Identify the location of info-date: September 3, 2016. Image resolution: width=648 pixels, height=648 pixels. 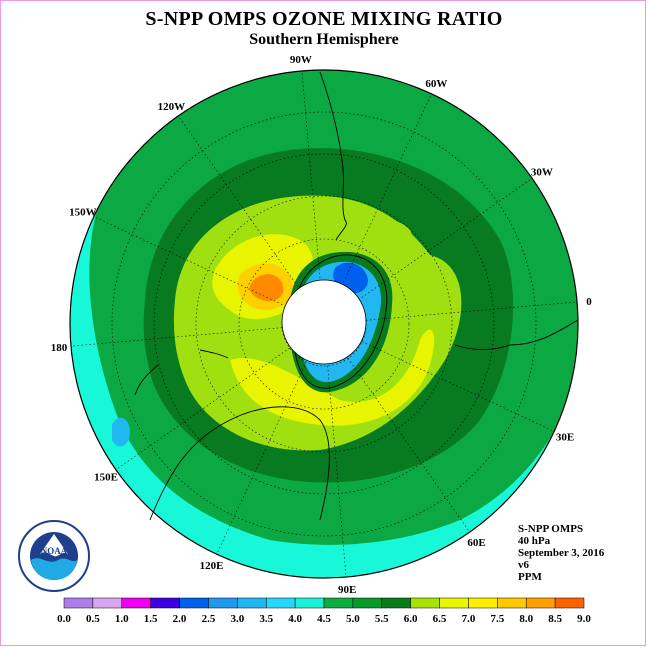
(561, 553).